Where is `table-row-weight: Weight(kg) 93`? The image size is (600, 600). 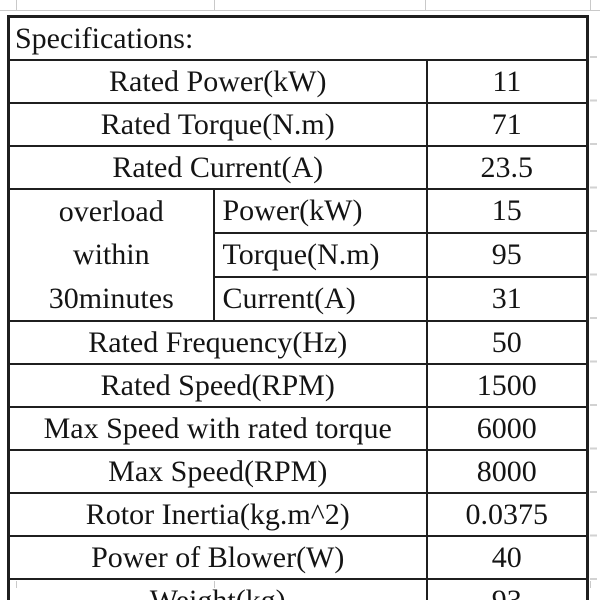 table-row-weight: Weight(kg) 93 is located at coordinates (298, 589).